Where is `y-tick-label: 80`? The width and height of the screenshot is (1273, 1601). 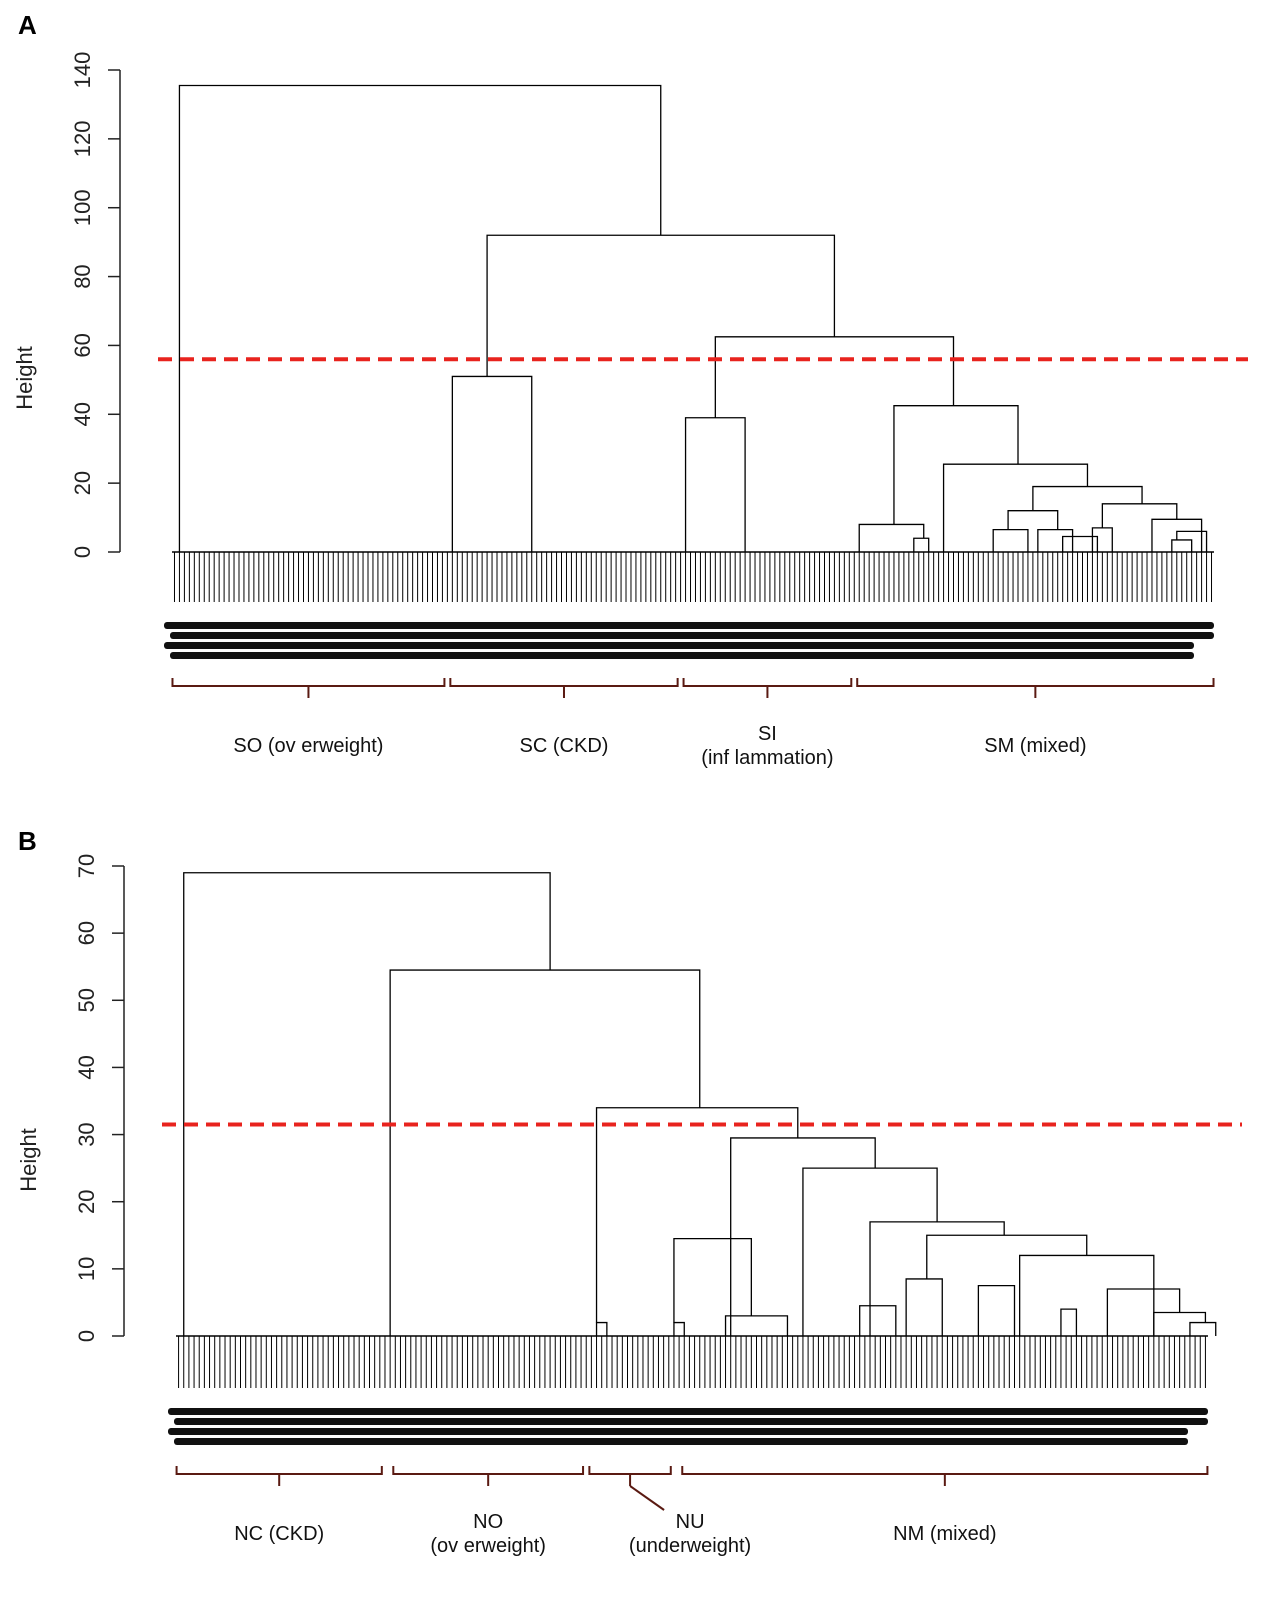 y-tick-label: 80 is located at coordinates (82, 276).